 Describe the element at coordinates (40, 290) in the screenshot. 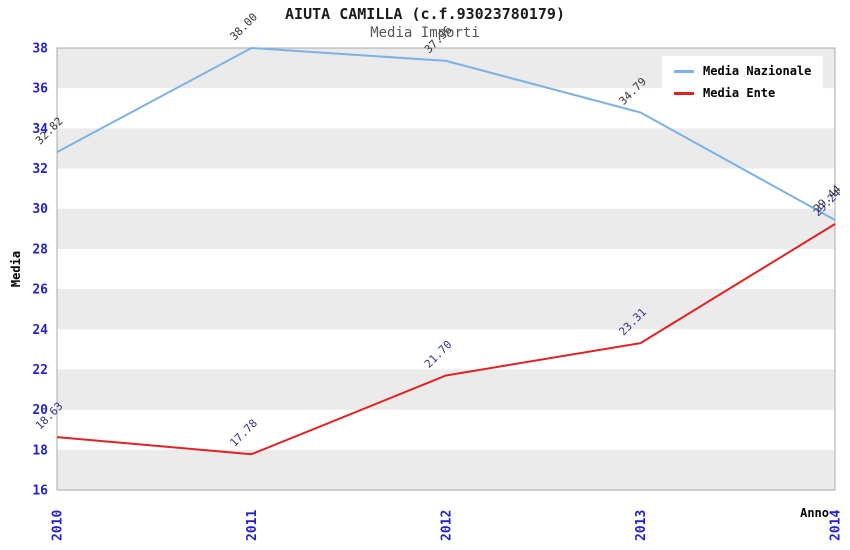

I see `y-tick-label: 26` at that location.